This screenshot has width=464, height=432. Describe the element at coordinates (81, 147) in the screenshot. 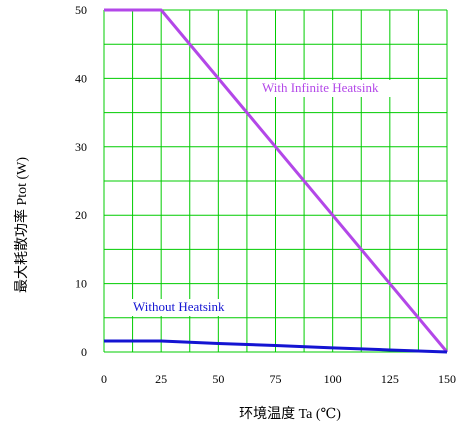

I see `y-tick-label: 30` at that location.